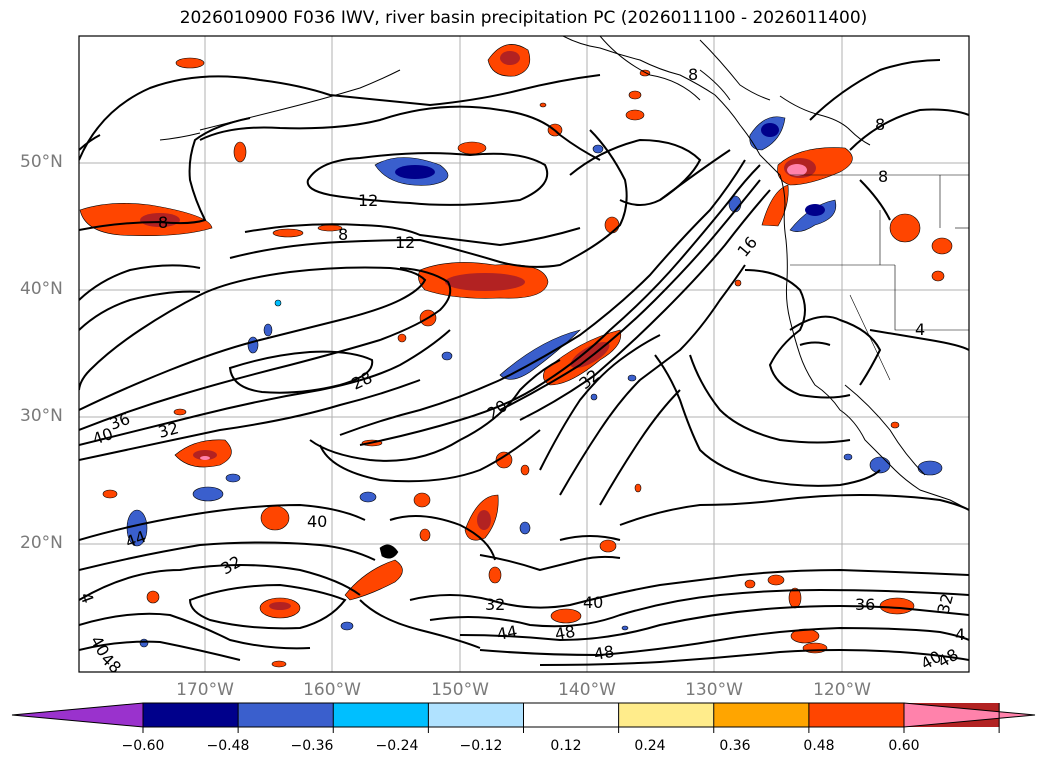  What do you see at coordinates (332, 690) in the screenshot?
I see `lon-label: 160°W` at bounding box center [332, 690].